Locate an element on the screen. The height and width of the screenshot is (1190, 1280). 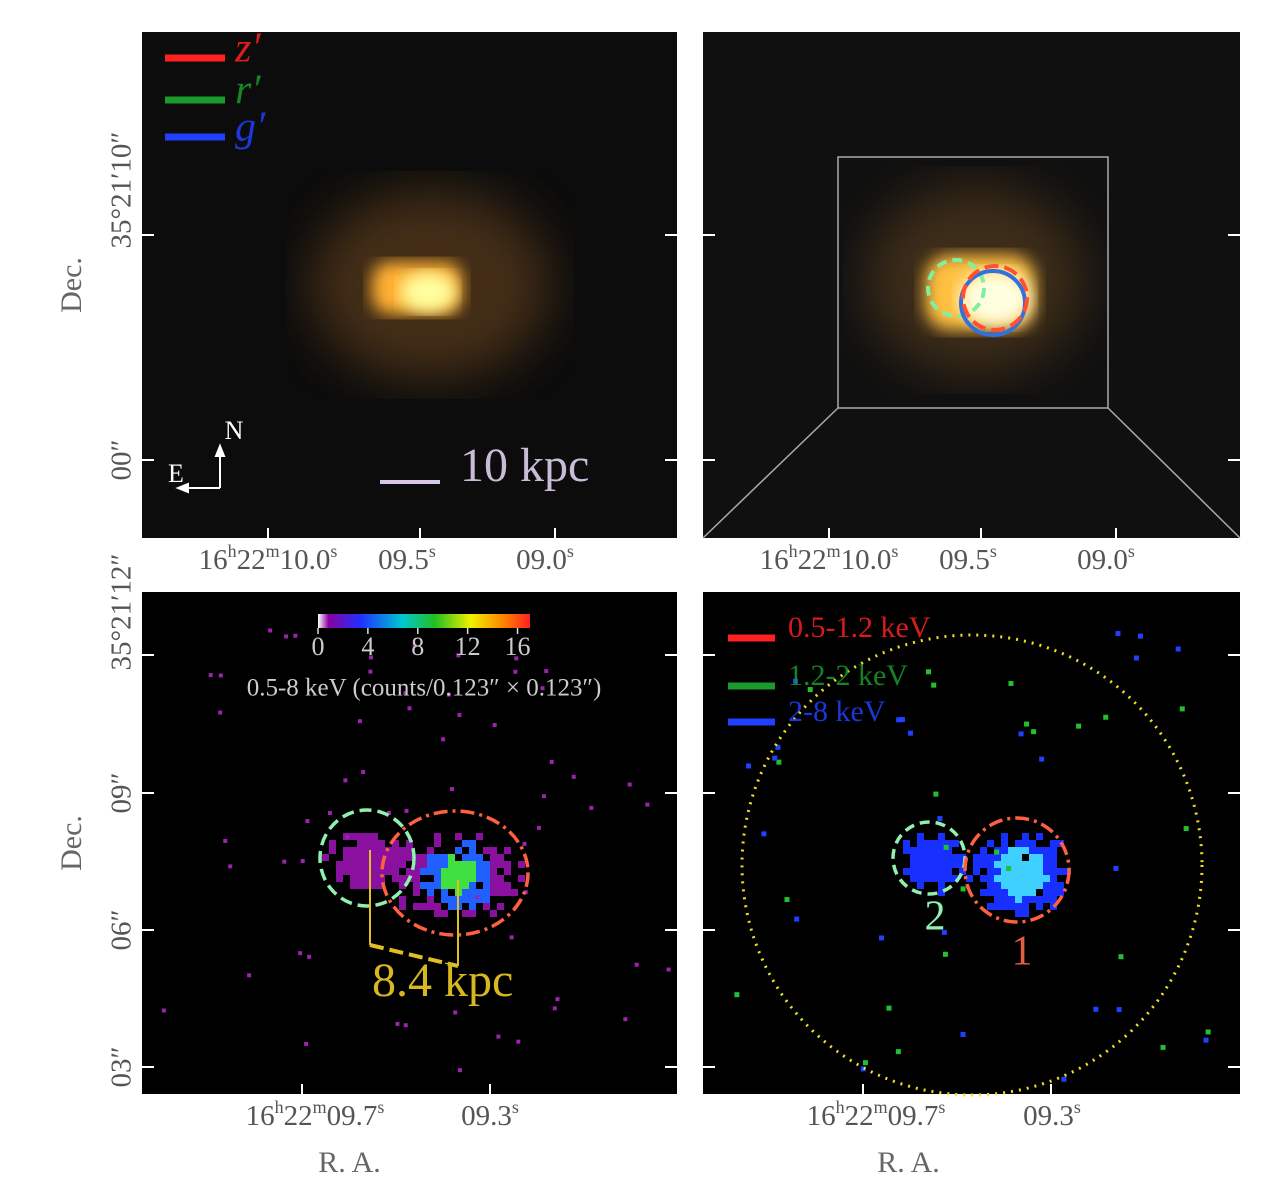
extraction-circle is located at coordinates (972, 865).